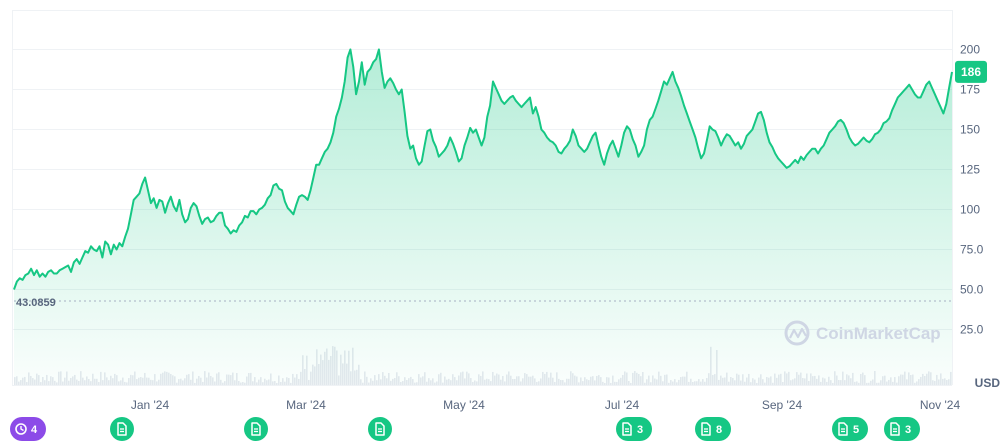  Describe the element at coordinates (940, 405) in the screenshot. I see `x-tick-label: Nov '24` at that location.